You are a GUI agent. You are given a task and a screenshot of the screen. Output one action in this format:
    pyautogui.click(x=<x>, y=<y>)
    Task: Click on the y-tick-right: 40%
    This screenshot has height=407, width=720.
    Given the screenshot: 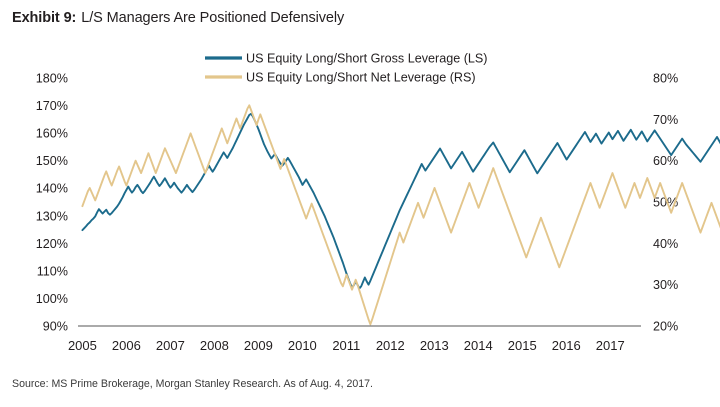 What is the action you would take?
    pyautogui.click(x=665, y=244)
    